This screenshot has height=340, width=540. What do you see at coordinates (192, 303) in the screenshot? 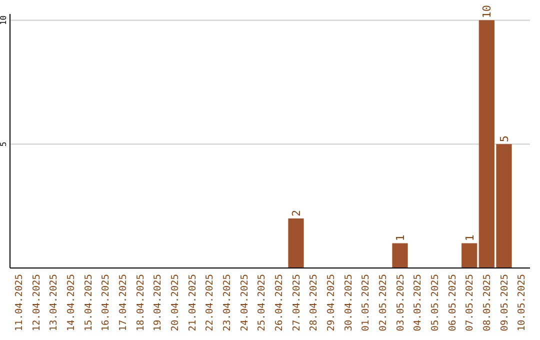
I see `x-tick-label: 21.04.2025` at bounding box center [192, 303].